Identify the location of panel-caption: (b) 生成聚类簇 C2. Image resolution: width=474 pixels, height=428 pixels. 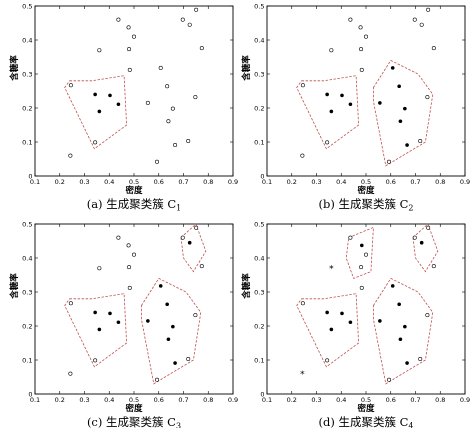
(365, 205).